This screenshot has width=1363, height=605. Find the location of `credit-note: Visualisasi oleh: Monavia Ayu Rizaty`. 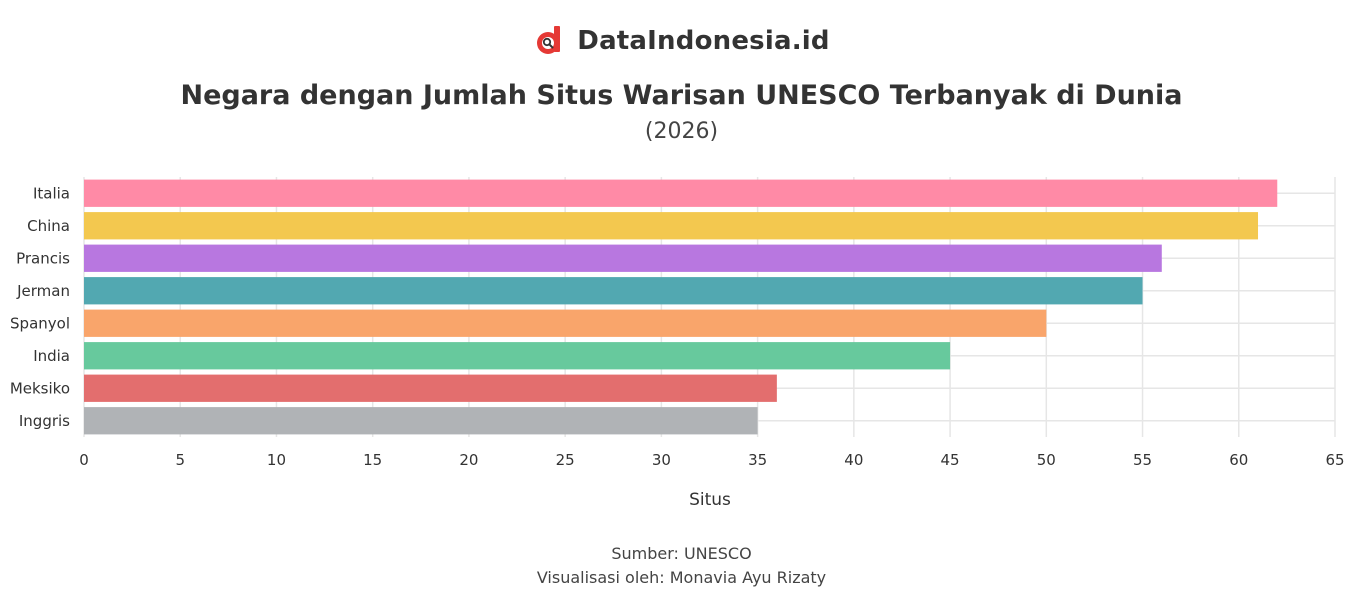

credit-note: Visualisasi oleh: Monavia Ayu Rizaty is located at coordinates (681, 577).